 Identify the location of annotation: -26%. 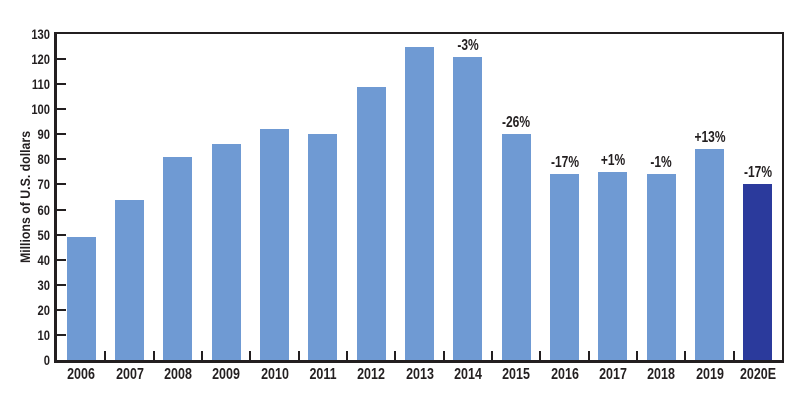
(516, 123).